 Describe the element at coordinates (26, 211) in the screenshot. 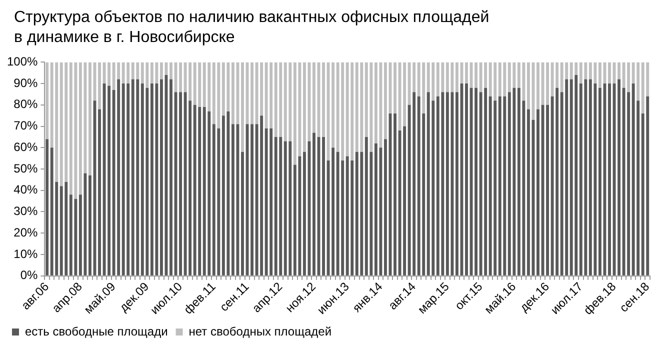

I see `y-tick-label: 30%` at that location.